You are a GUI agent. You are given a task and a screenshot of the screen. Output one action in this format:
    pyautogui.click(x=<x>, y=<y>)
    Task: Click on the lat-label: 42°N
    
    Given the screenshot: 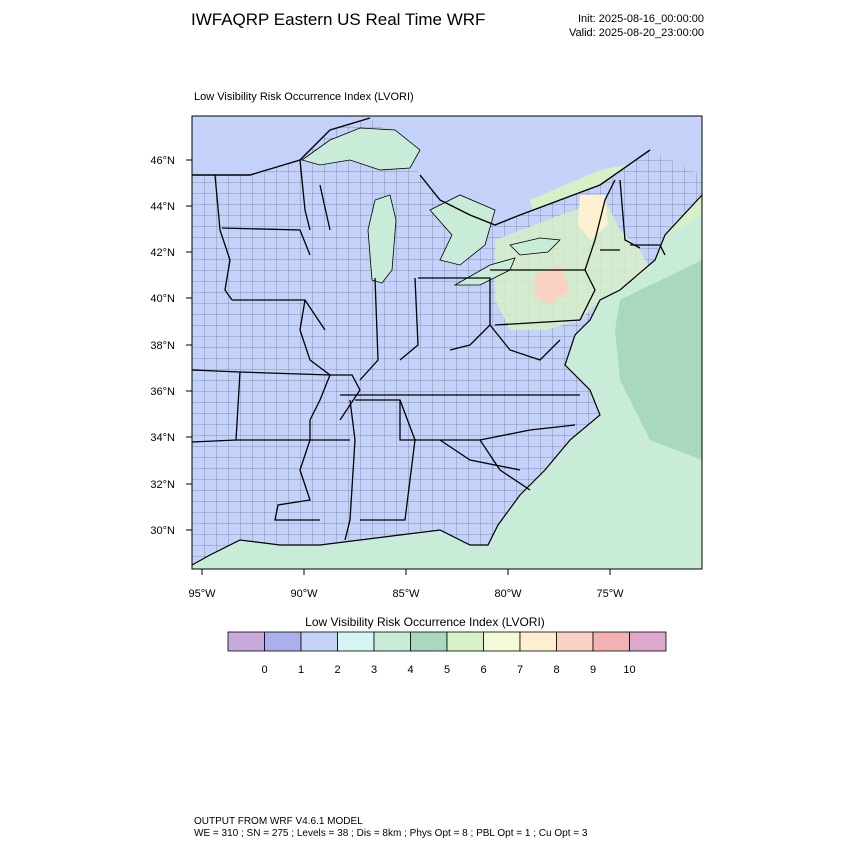 What is the action you would take?
    pyautogui.click(x=162, y=253)
    